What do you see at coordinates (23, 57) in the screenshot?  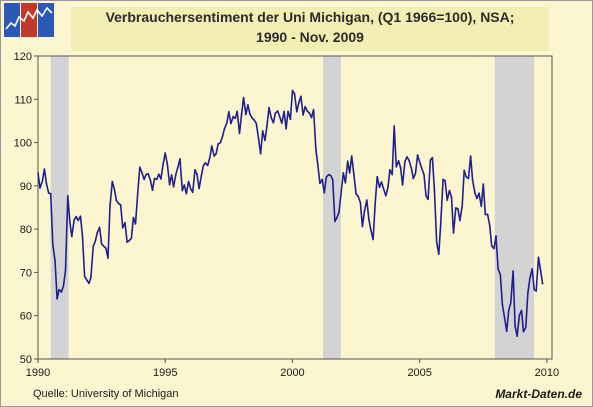 I see `y-tick-label: 120` at bounding box center [23, 57].